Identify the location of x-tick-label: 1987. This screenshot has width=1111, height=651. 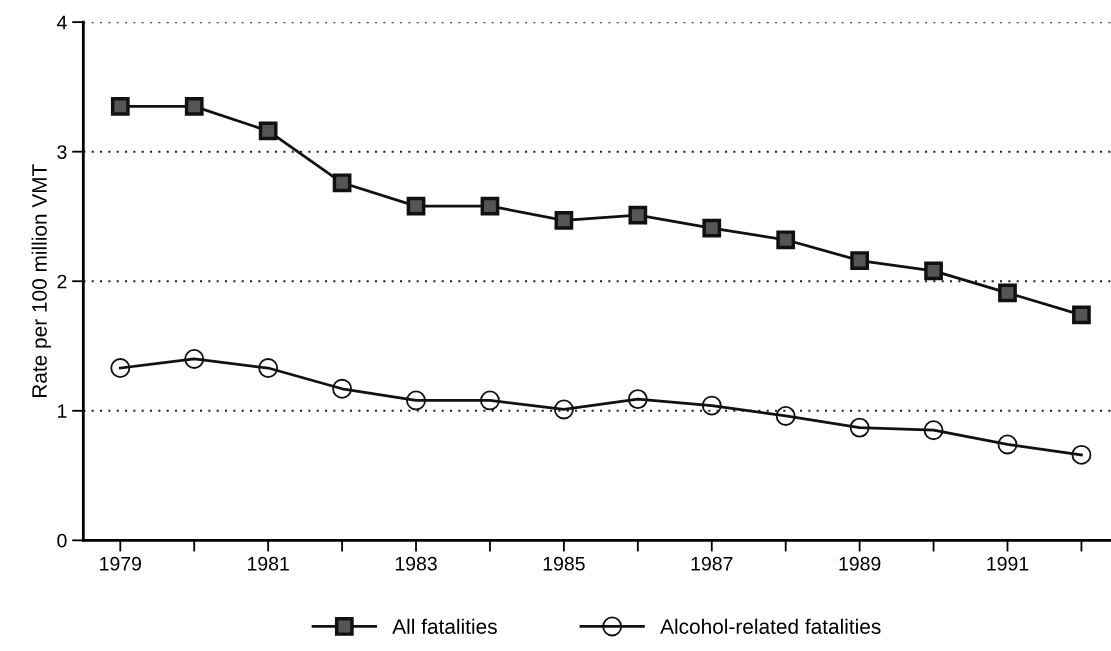
(712, 563).